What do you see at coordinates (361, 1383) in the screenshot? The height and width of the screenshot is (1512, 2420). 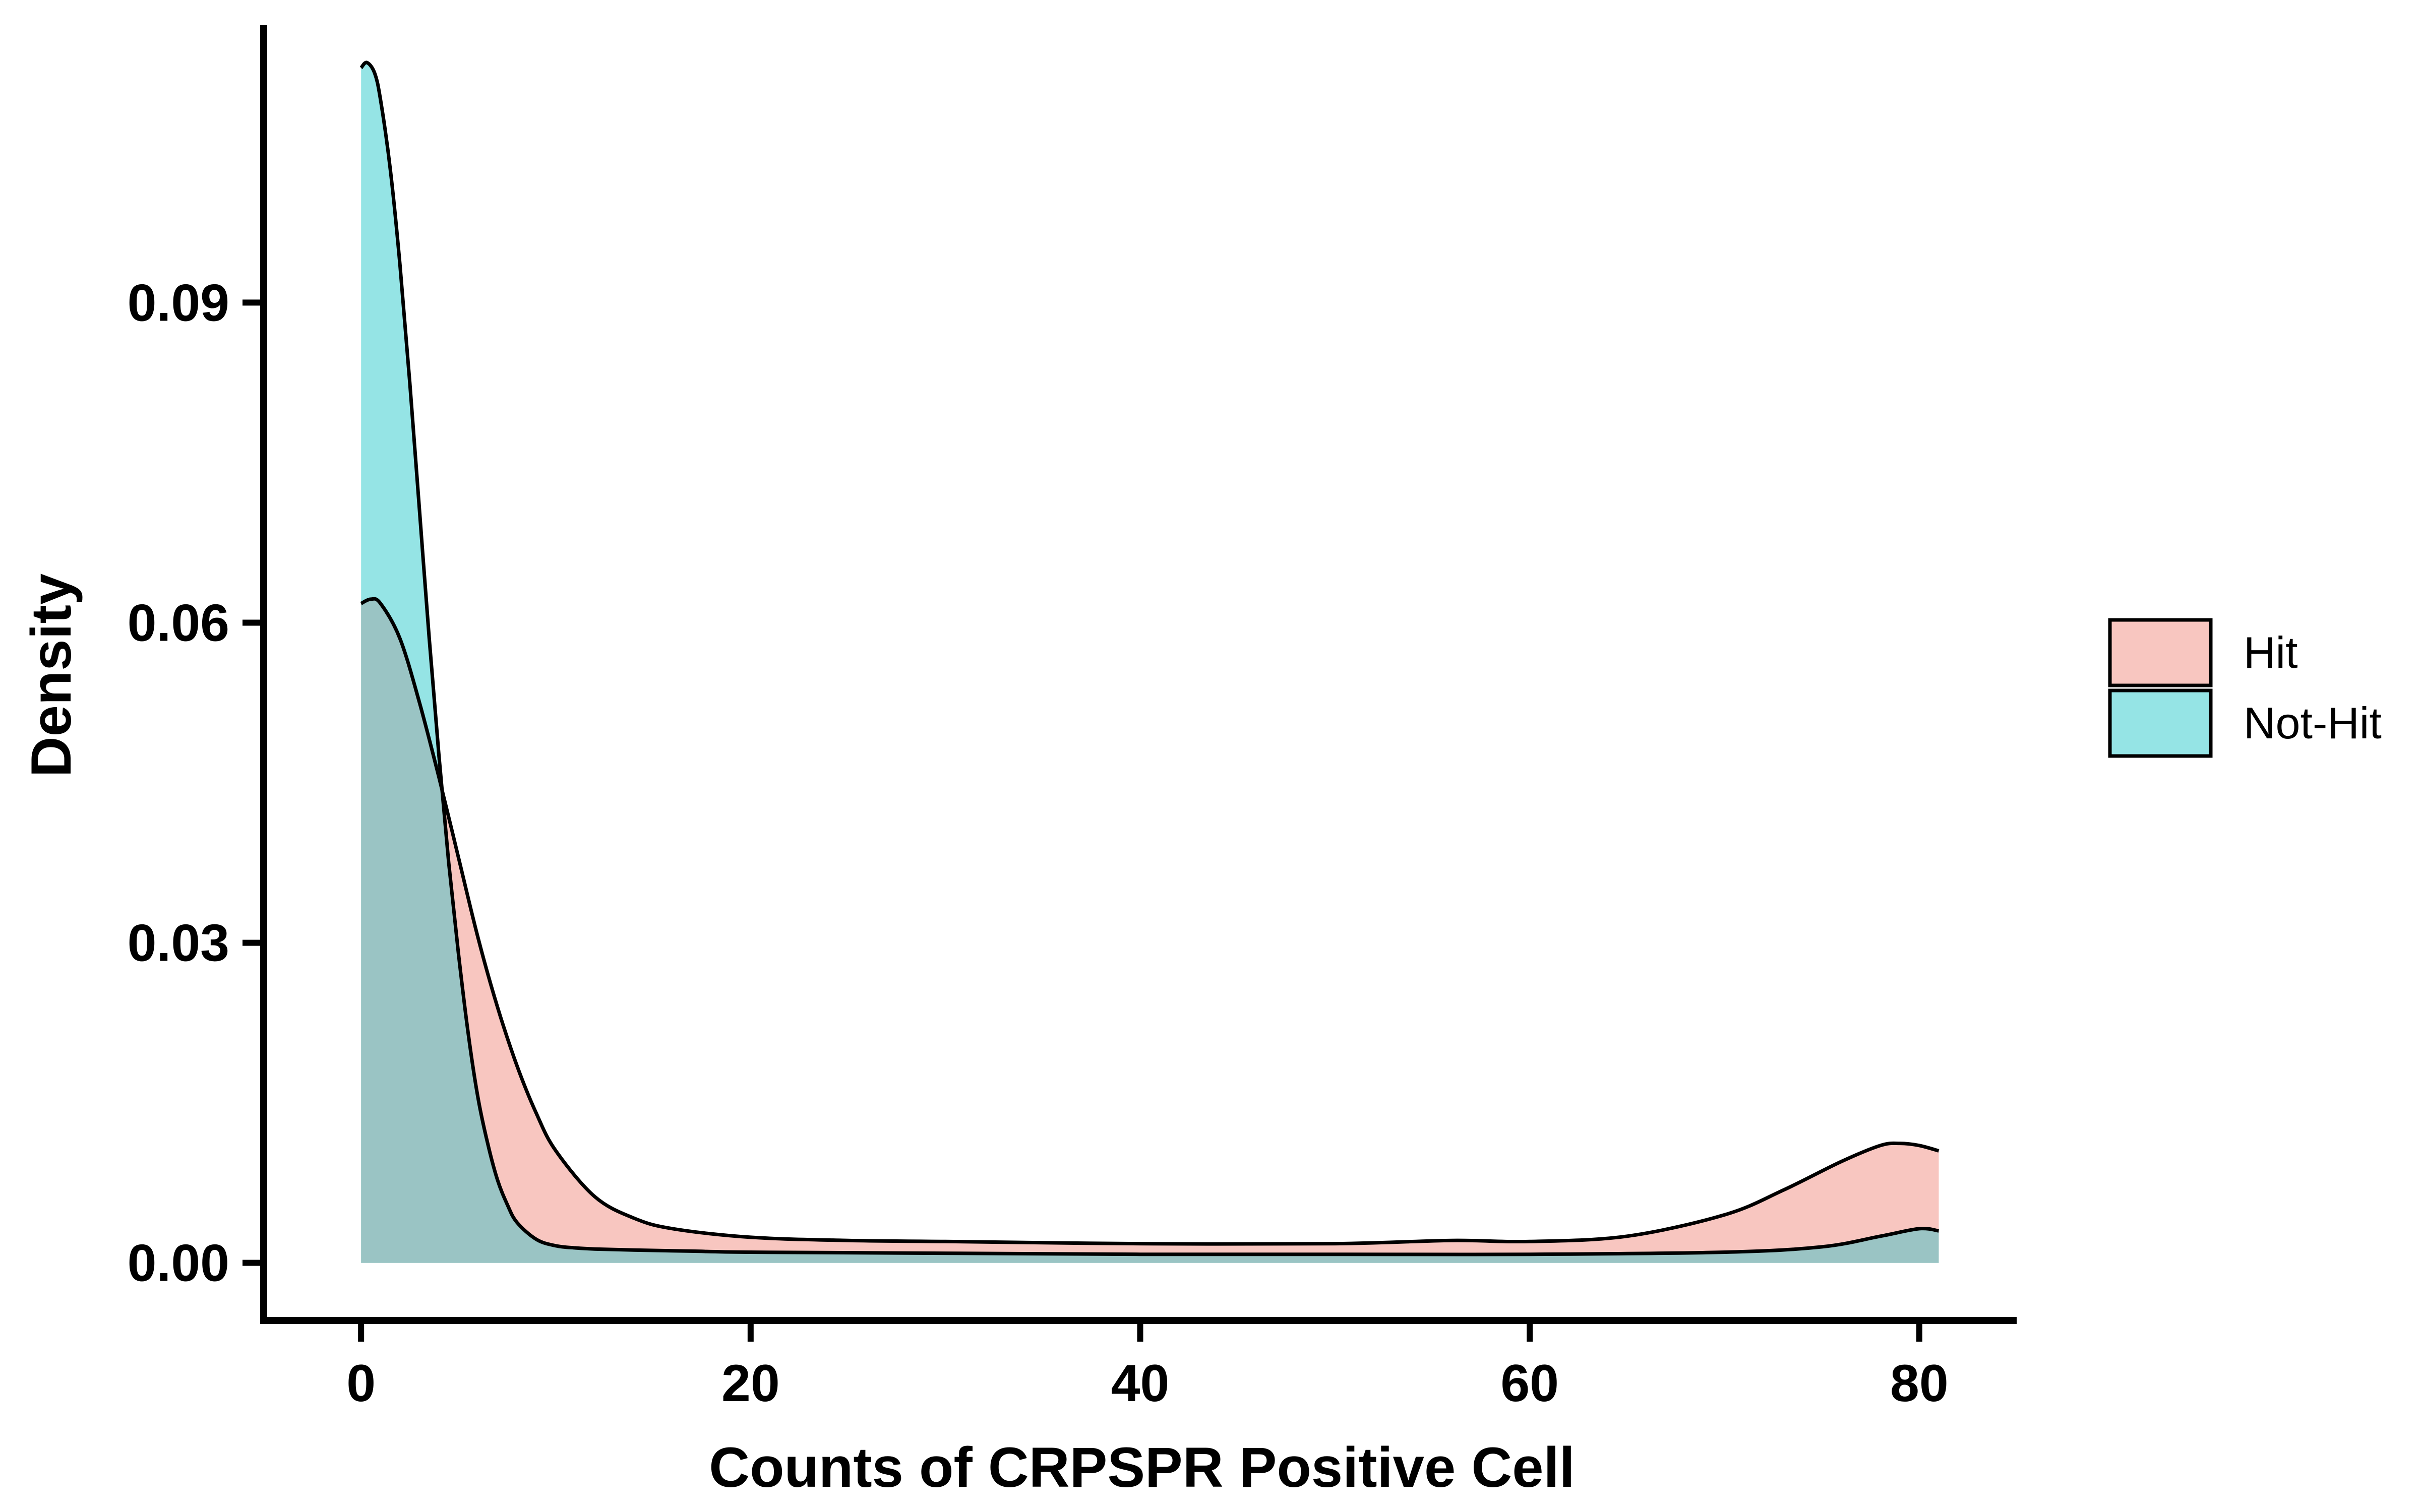 I see `x-tick-label: 0` at bounding box center [361, 1383].